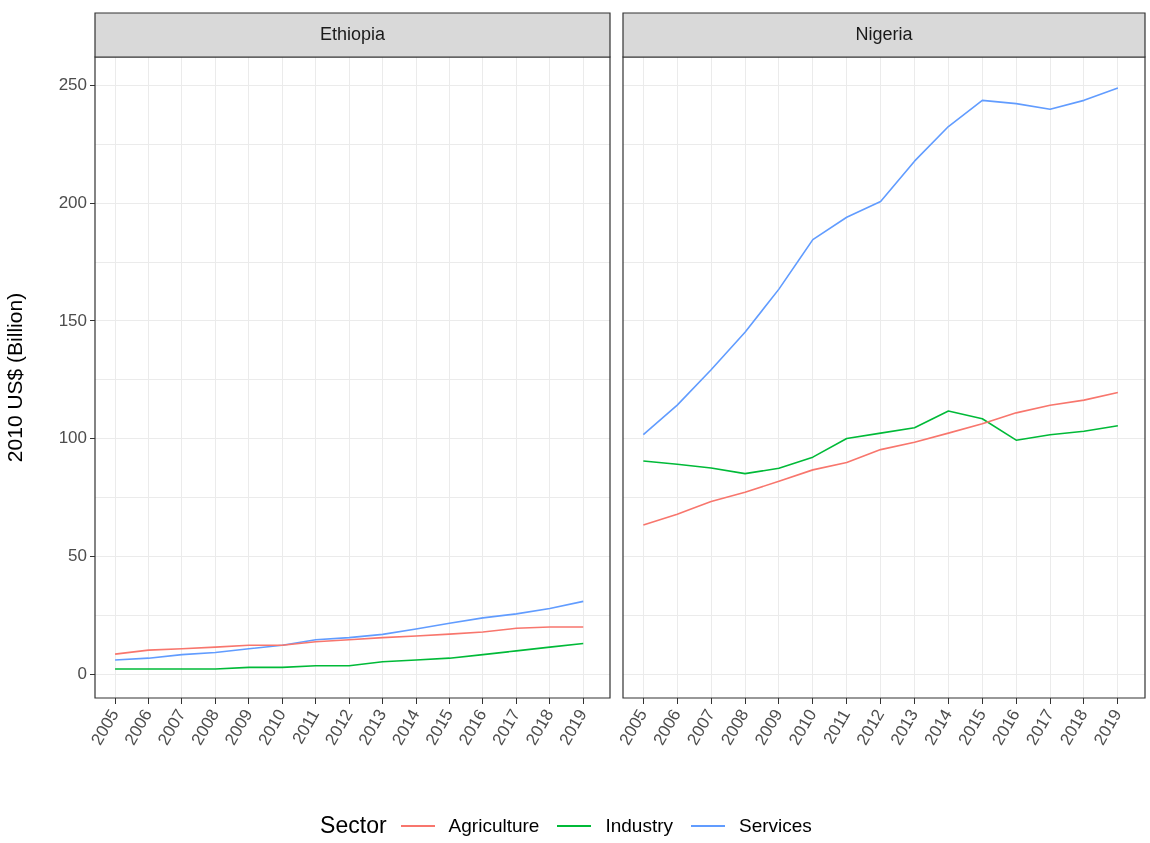  I want to click on chart-title: Nigeria, so click(884, 33).